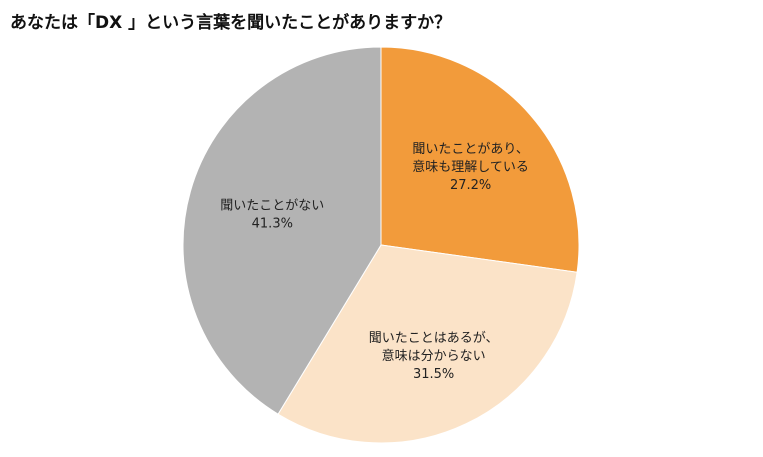  What do you see at coordinates (433, 373) in the screenshot?
I see `slice-value-label: 31.5%` at bounding box center [433, 373].